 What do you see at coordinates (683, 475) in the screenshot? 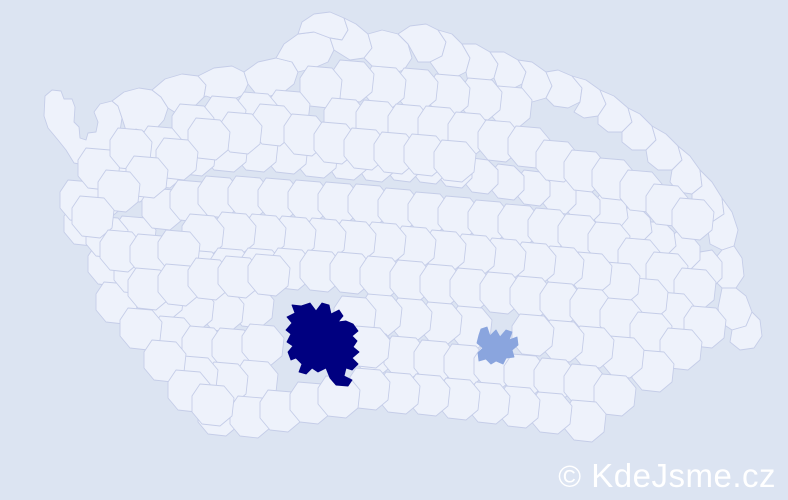
I see `watermark-text: KdeJsme.cz` at bounding box center [683, 475].